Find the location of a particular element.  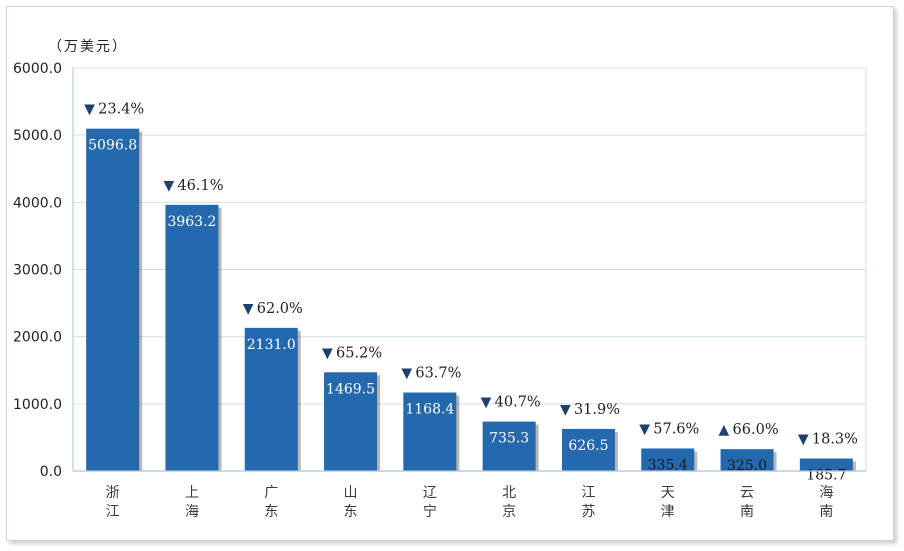

value-label: 2131.0 is located at coordinates (271, 345).